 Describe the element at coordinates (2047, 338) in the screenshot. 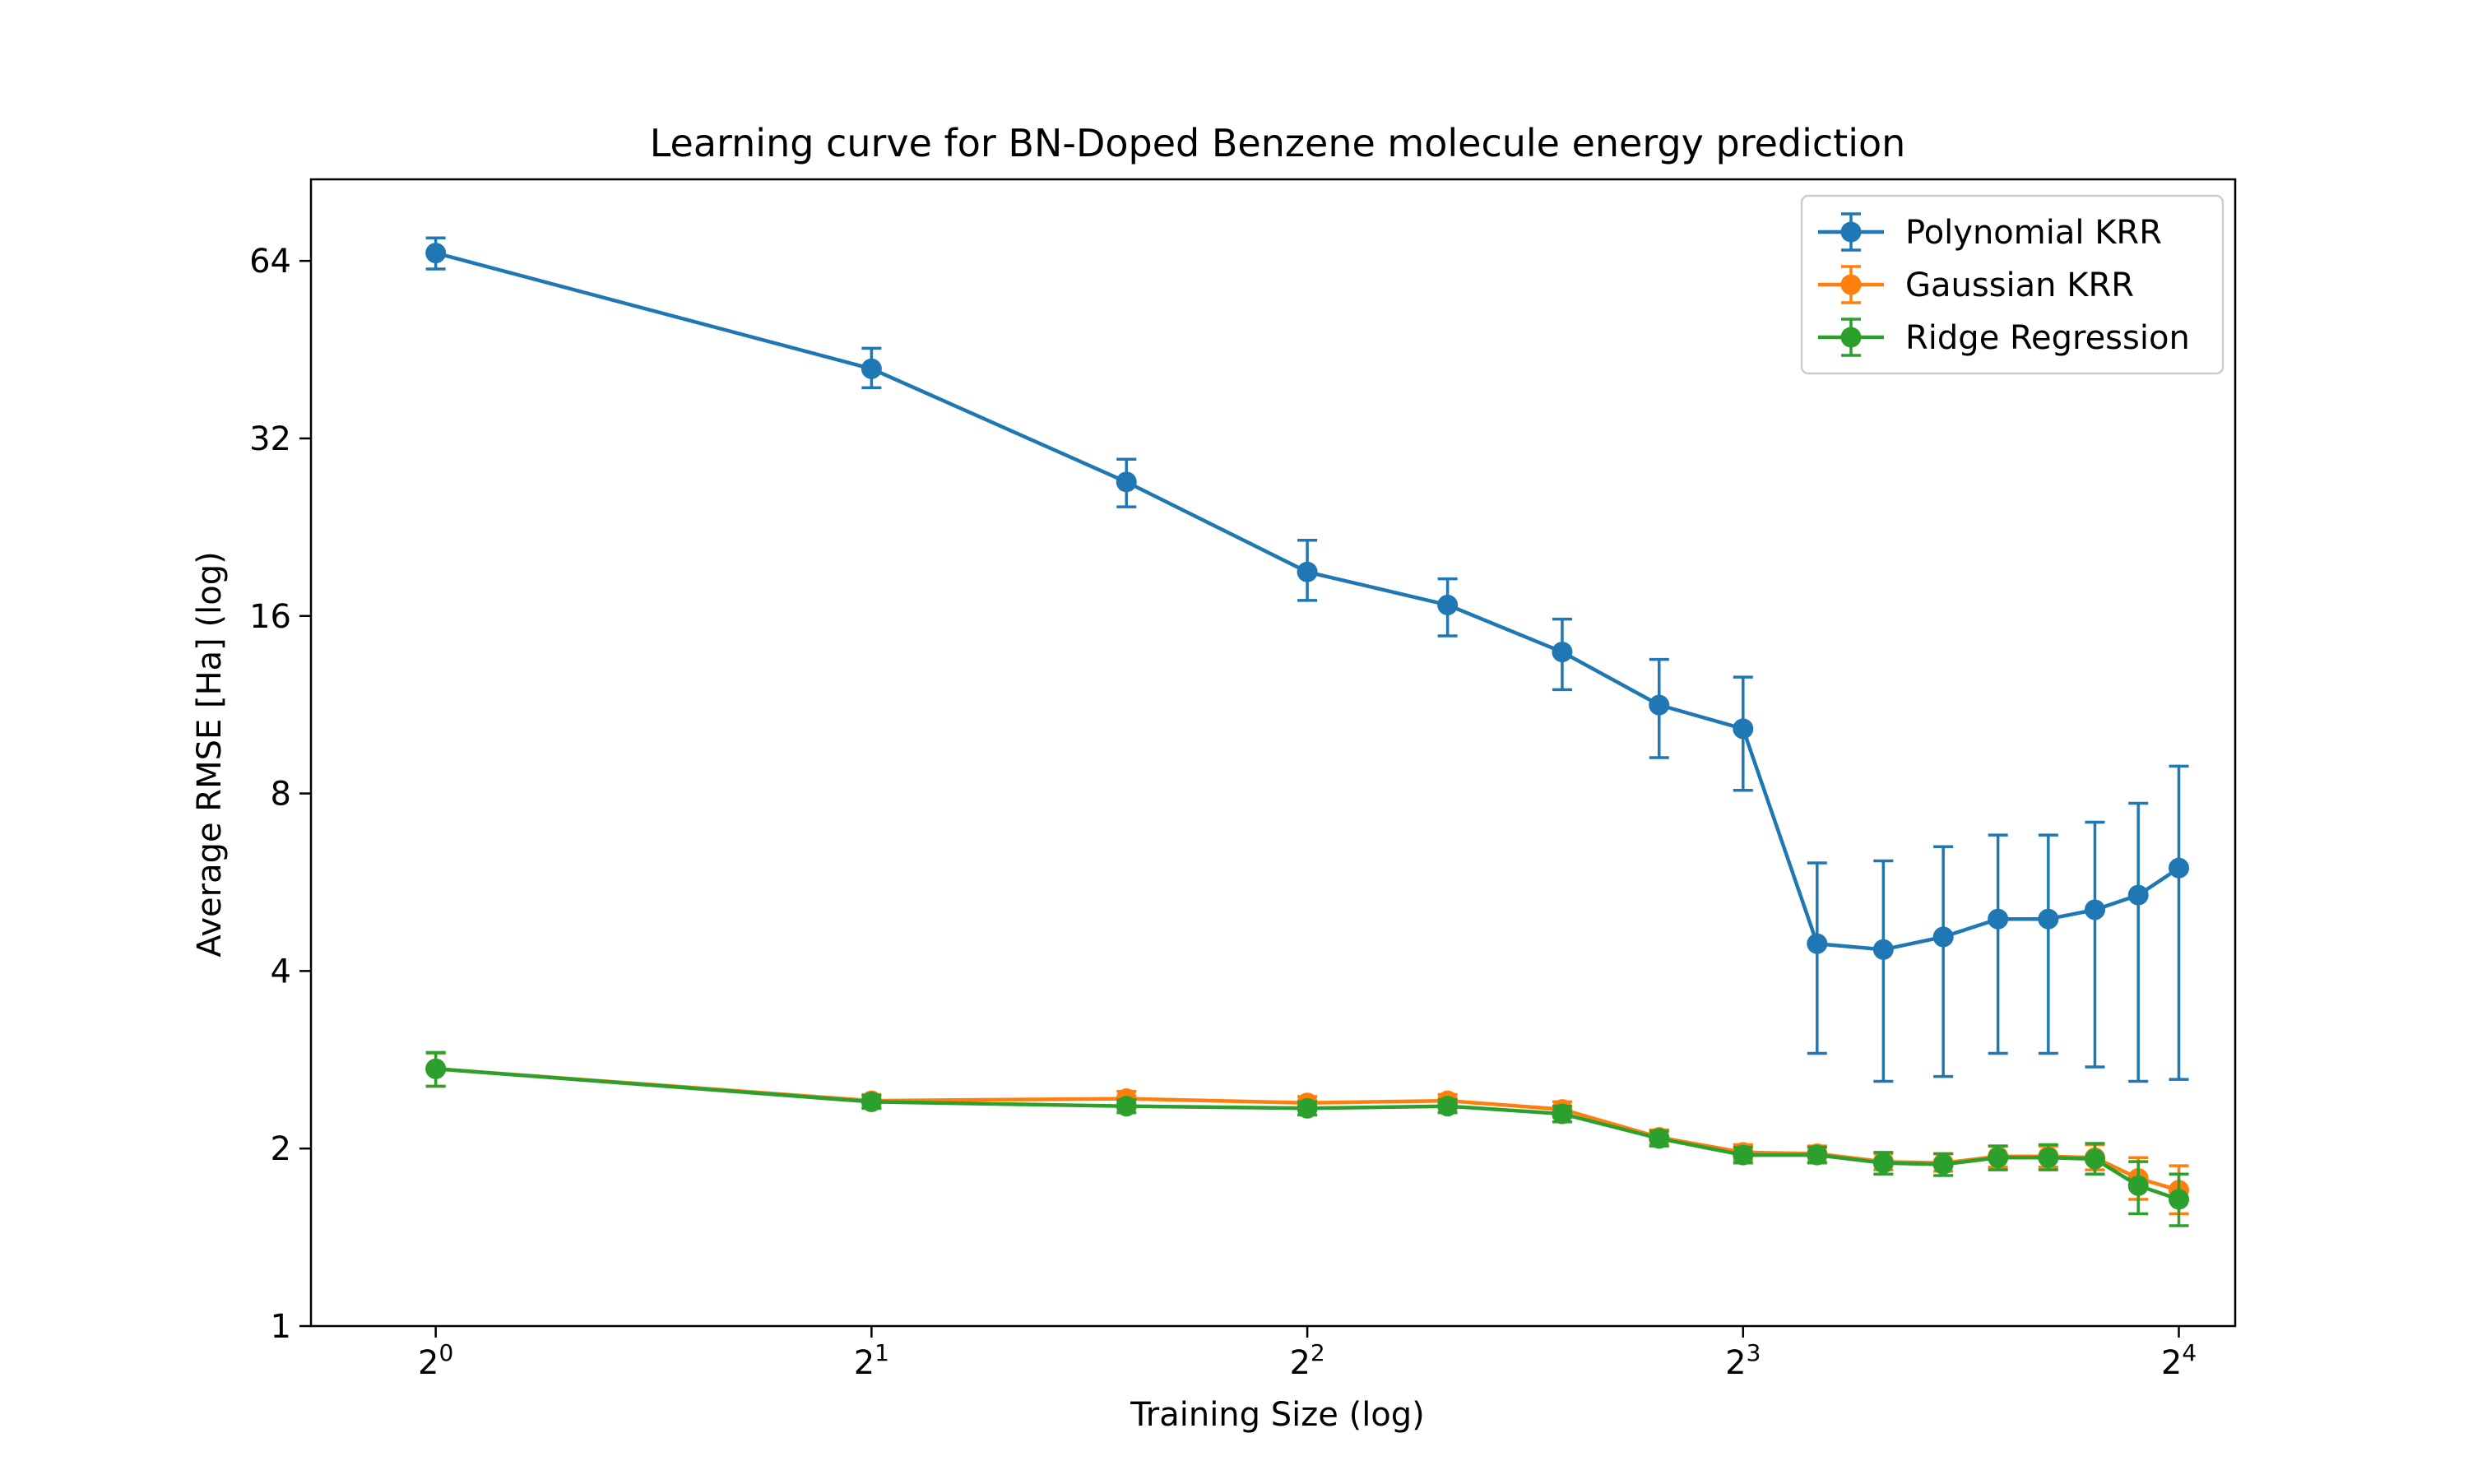

I see `legend-label: Ridge Regression` at that location.